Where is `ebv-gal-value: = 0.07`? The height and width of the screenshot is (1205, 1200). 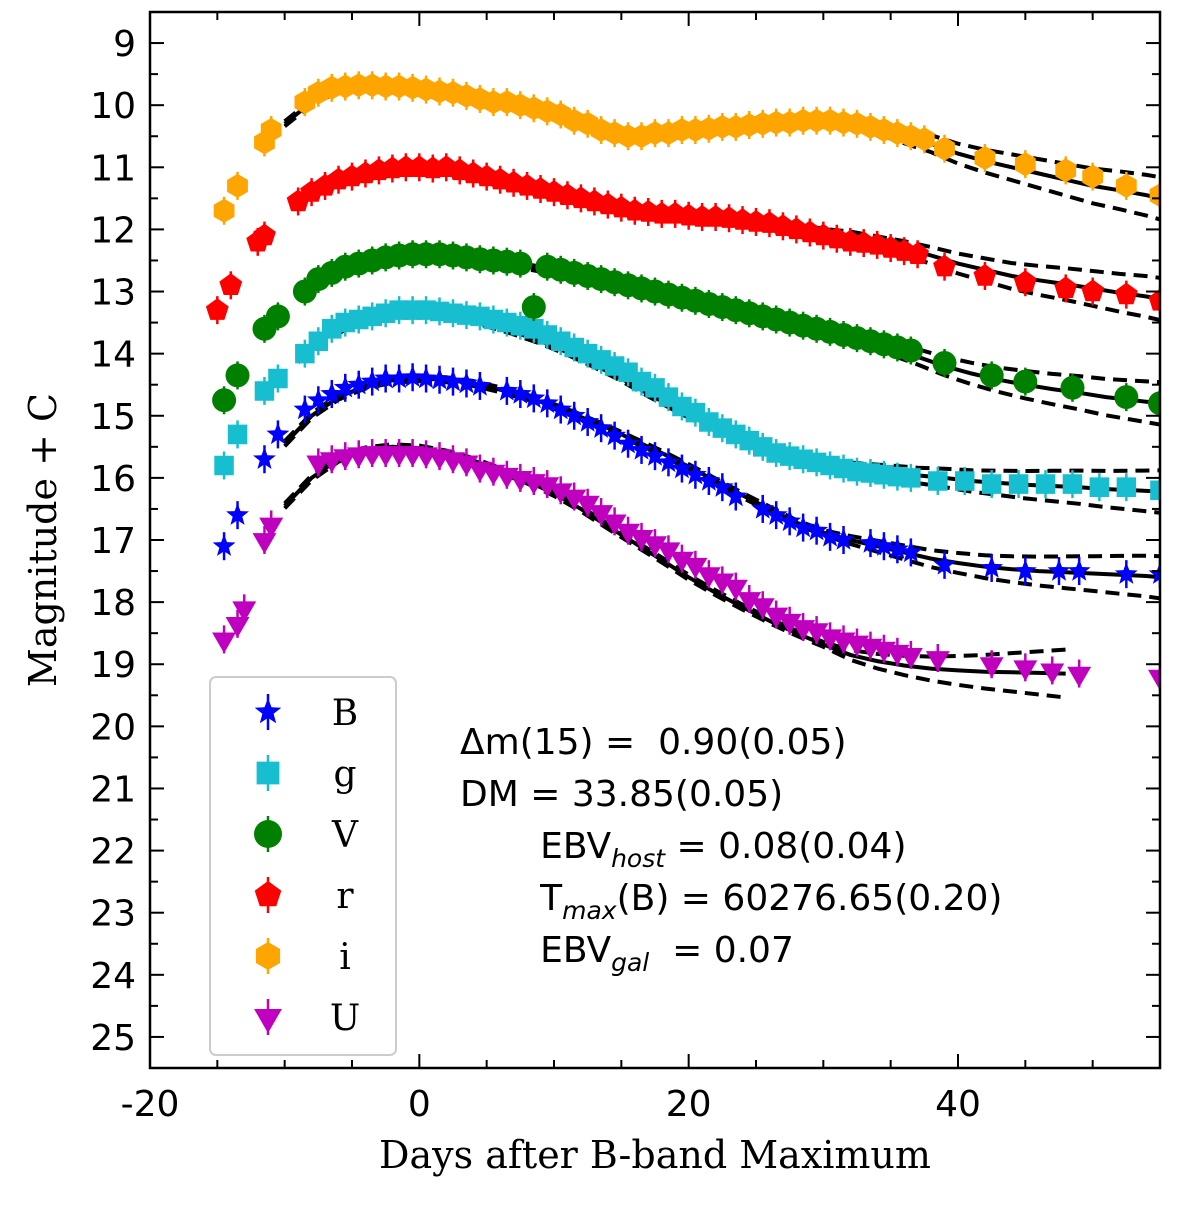 ebv-gal-value: = 0.07 is located at coordinates (721, 950).